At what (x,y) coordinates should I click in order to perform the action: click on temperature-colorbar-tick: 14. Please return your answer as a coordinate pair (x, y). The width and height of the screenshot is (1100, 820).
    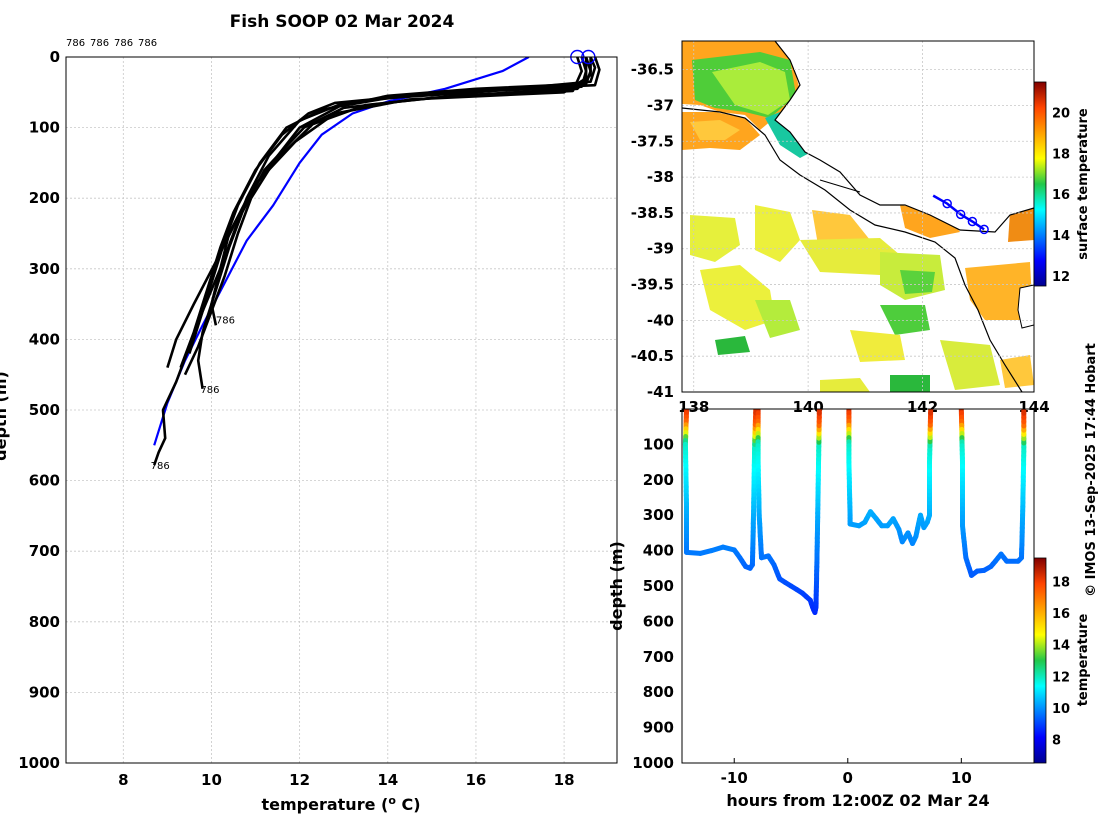
    Looking at the image, I should click on (1061, 646).